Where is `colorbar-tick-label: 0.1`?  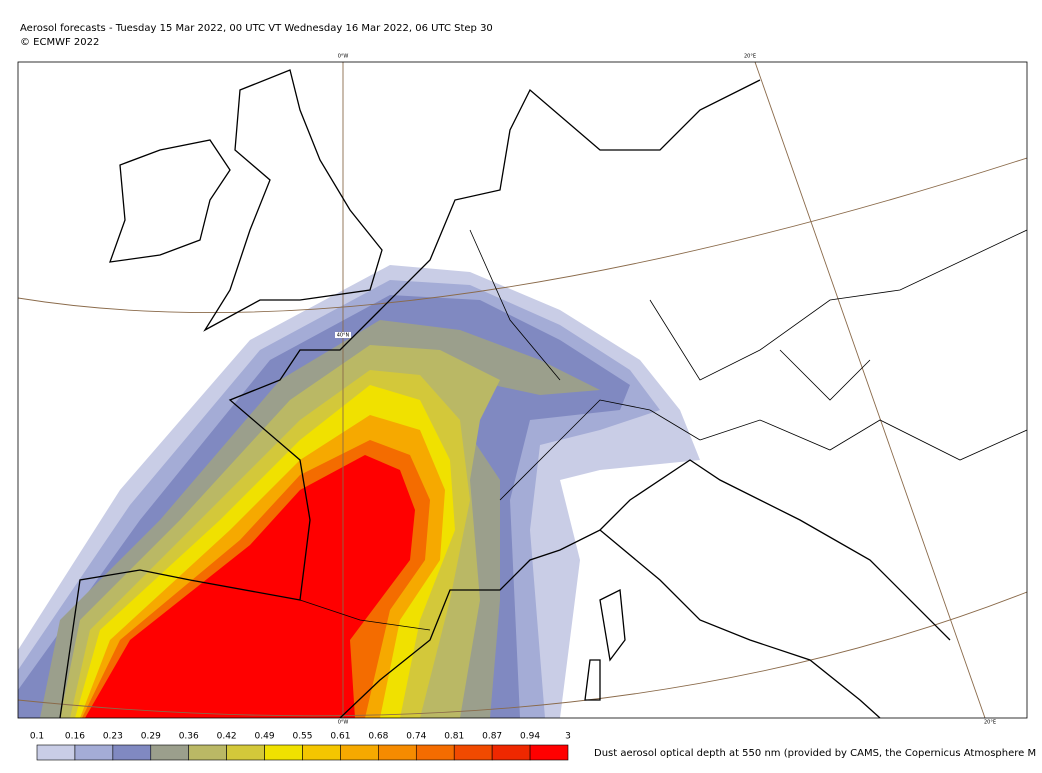
colorbar-tick-label: 0.1 is located at coordinates (37, 737).